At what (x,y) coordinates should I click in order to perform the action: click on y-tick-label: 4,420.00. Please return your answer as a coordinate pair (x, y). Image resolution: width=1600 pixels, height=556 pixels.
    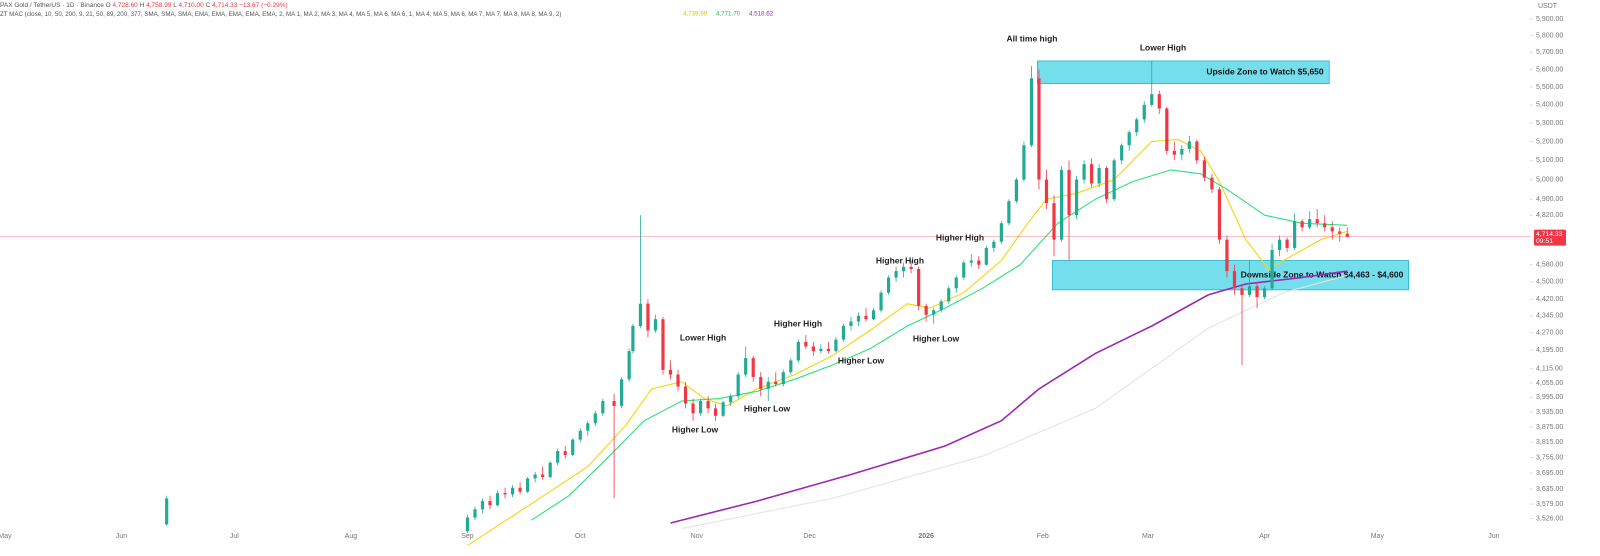
    Looking at the image, I should click on (1549, 299).